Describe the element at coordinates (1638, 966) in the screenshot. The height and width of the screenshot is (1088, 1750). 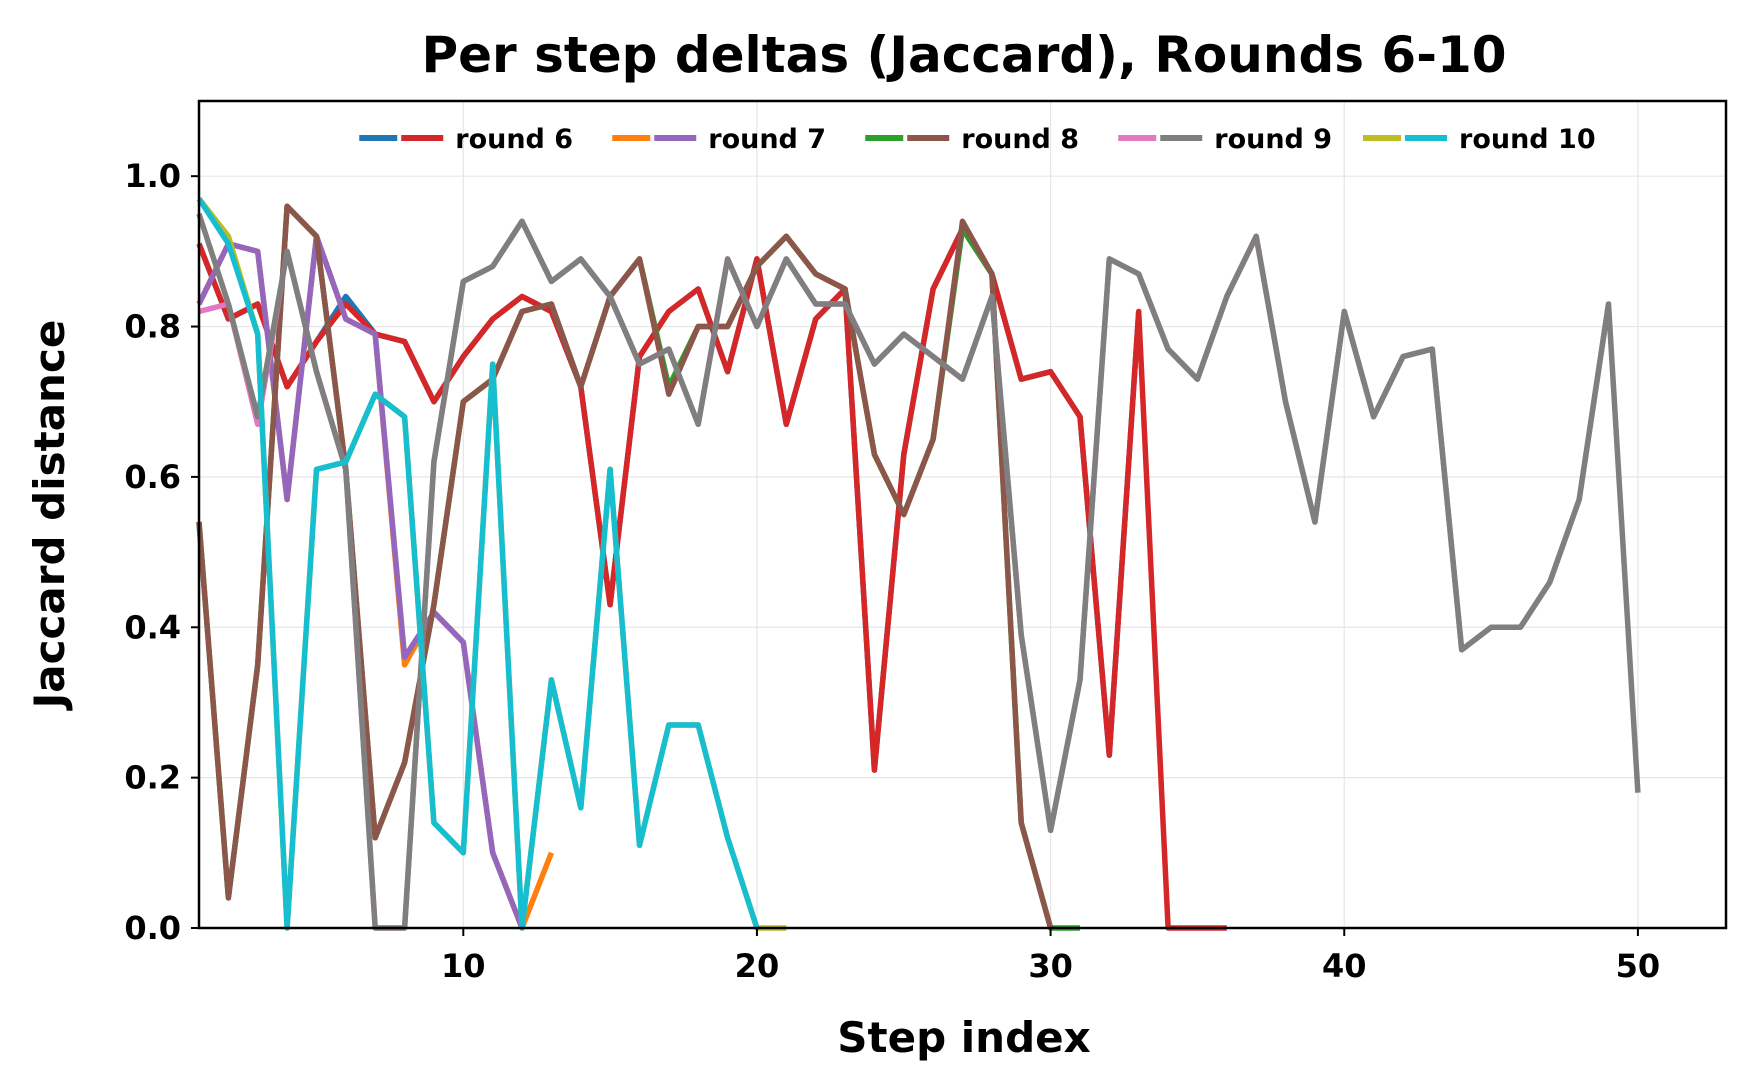
I see `x-tick-label: 50` at that location.